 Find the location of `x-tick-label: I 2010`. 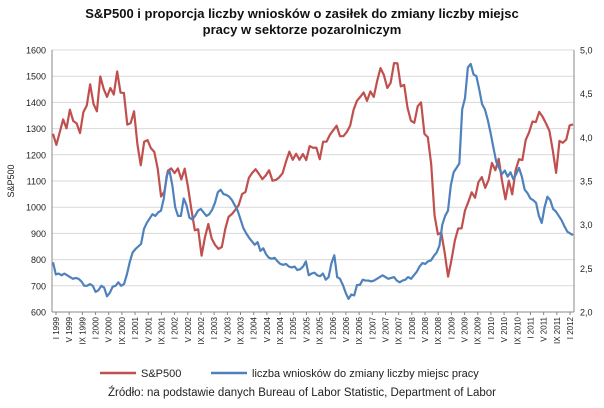

x-tick-label: I 2010 is located at coordinates (491, 327).